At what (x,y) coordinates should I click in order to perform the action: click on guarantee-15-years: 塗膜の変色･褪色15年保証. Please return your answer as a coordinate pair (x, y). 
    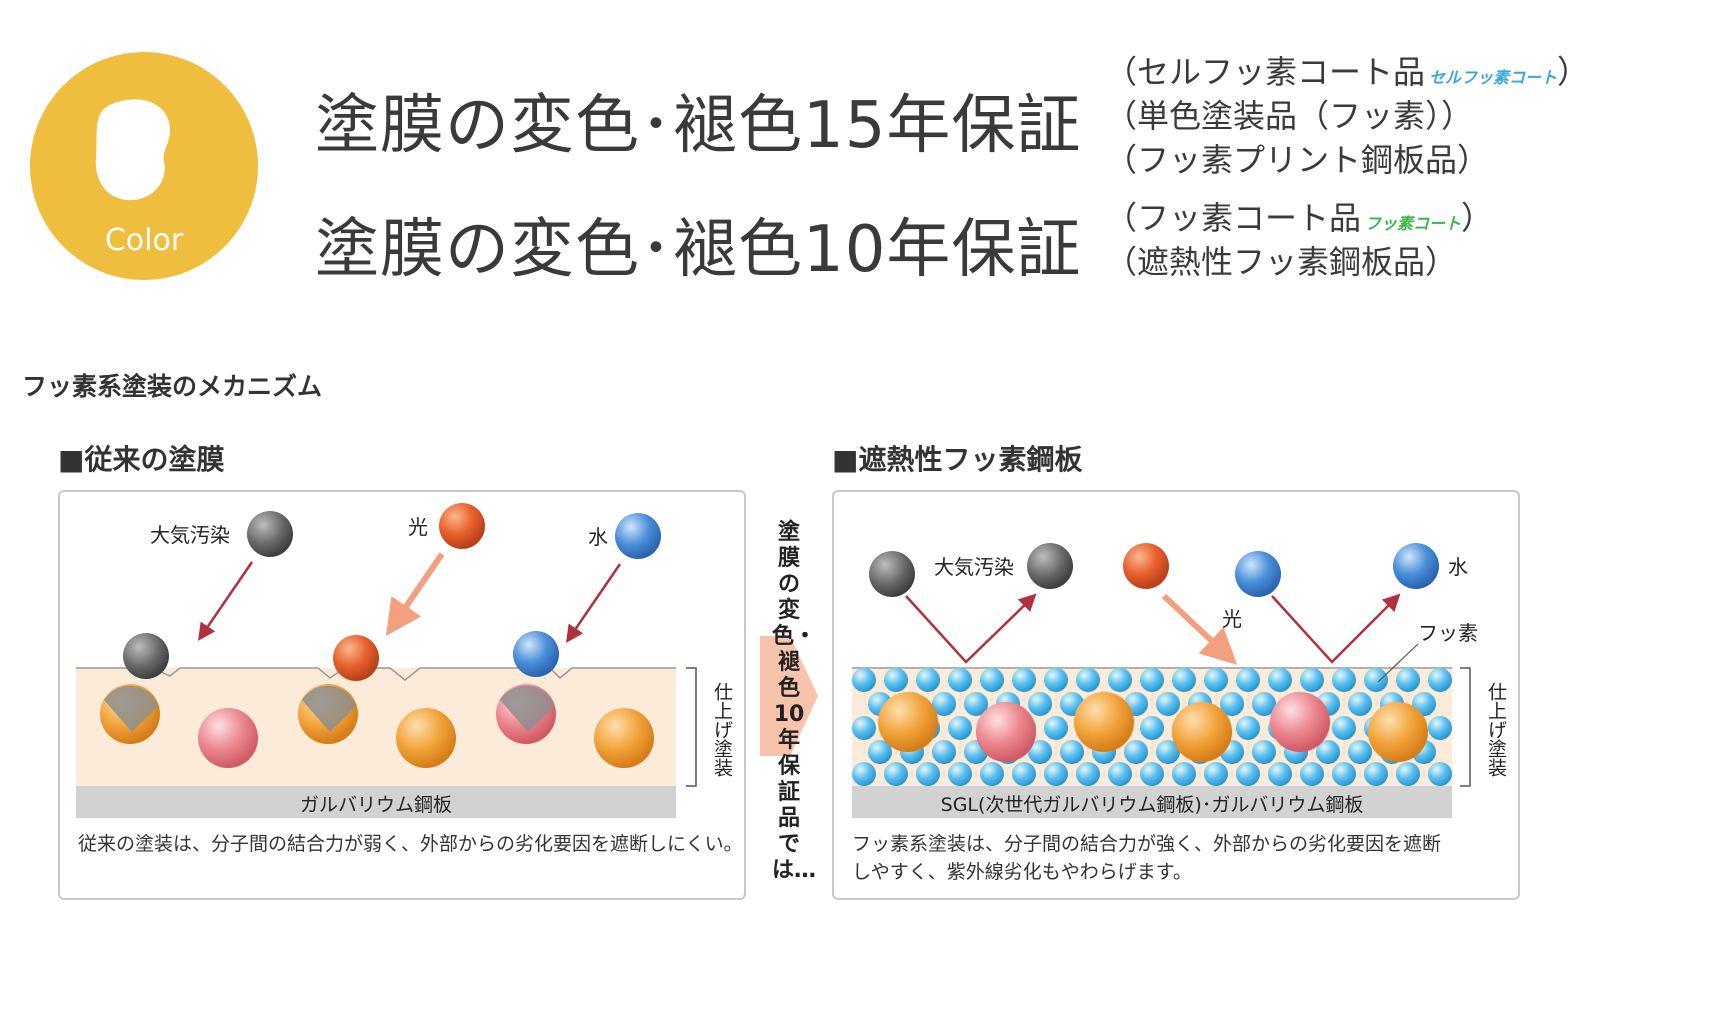
    Looking at the image, I should click on (698, 126).